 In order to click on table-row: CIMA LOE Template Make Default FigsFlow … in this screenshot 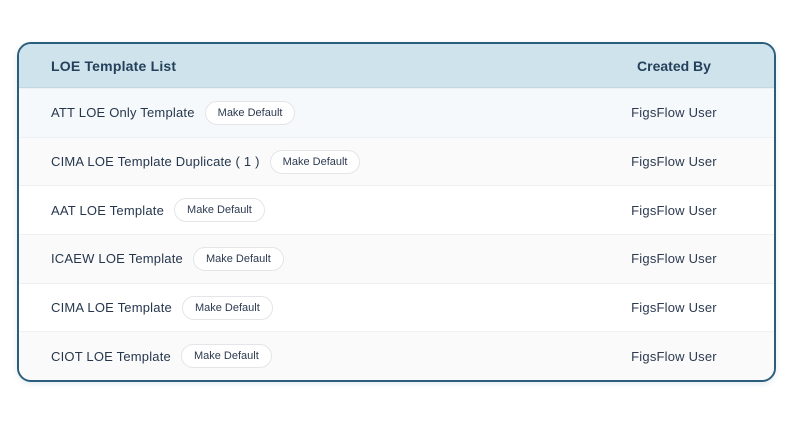, I will do `click(396, 307)`.